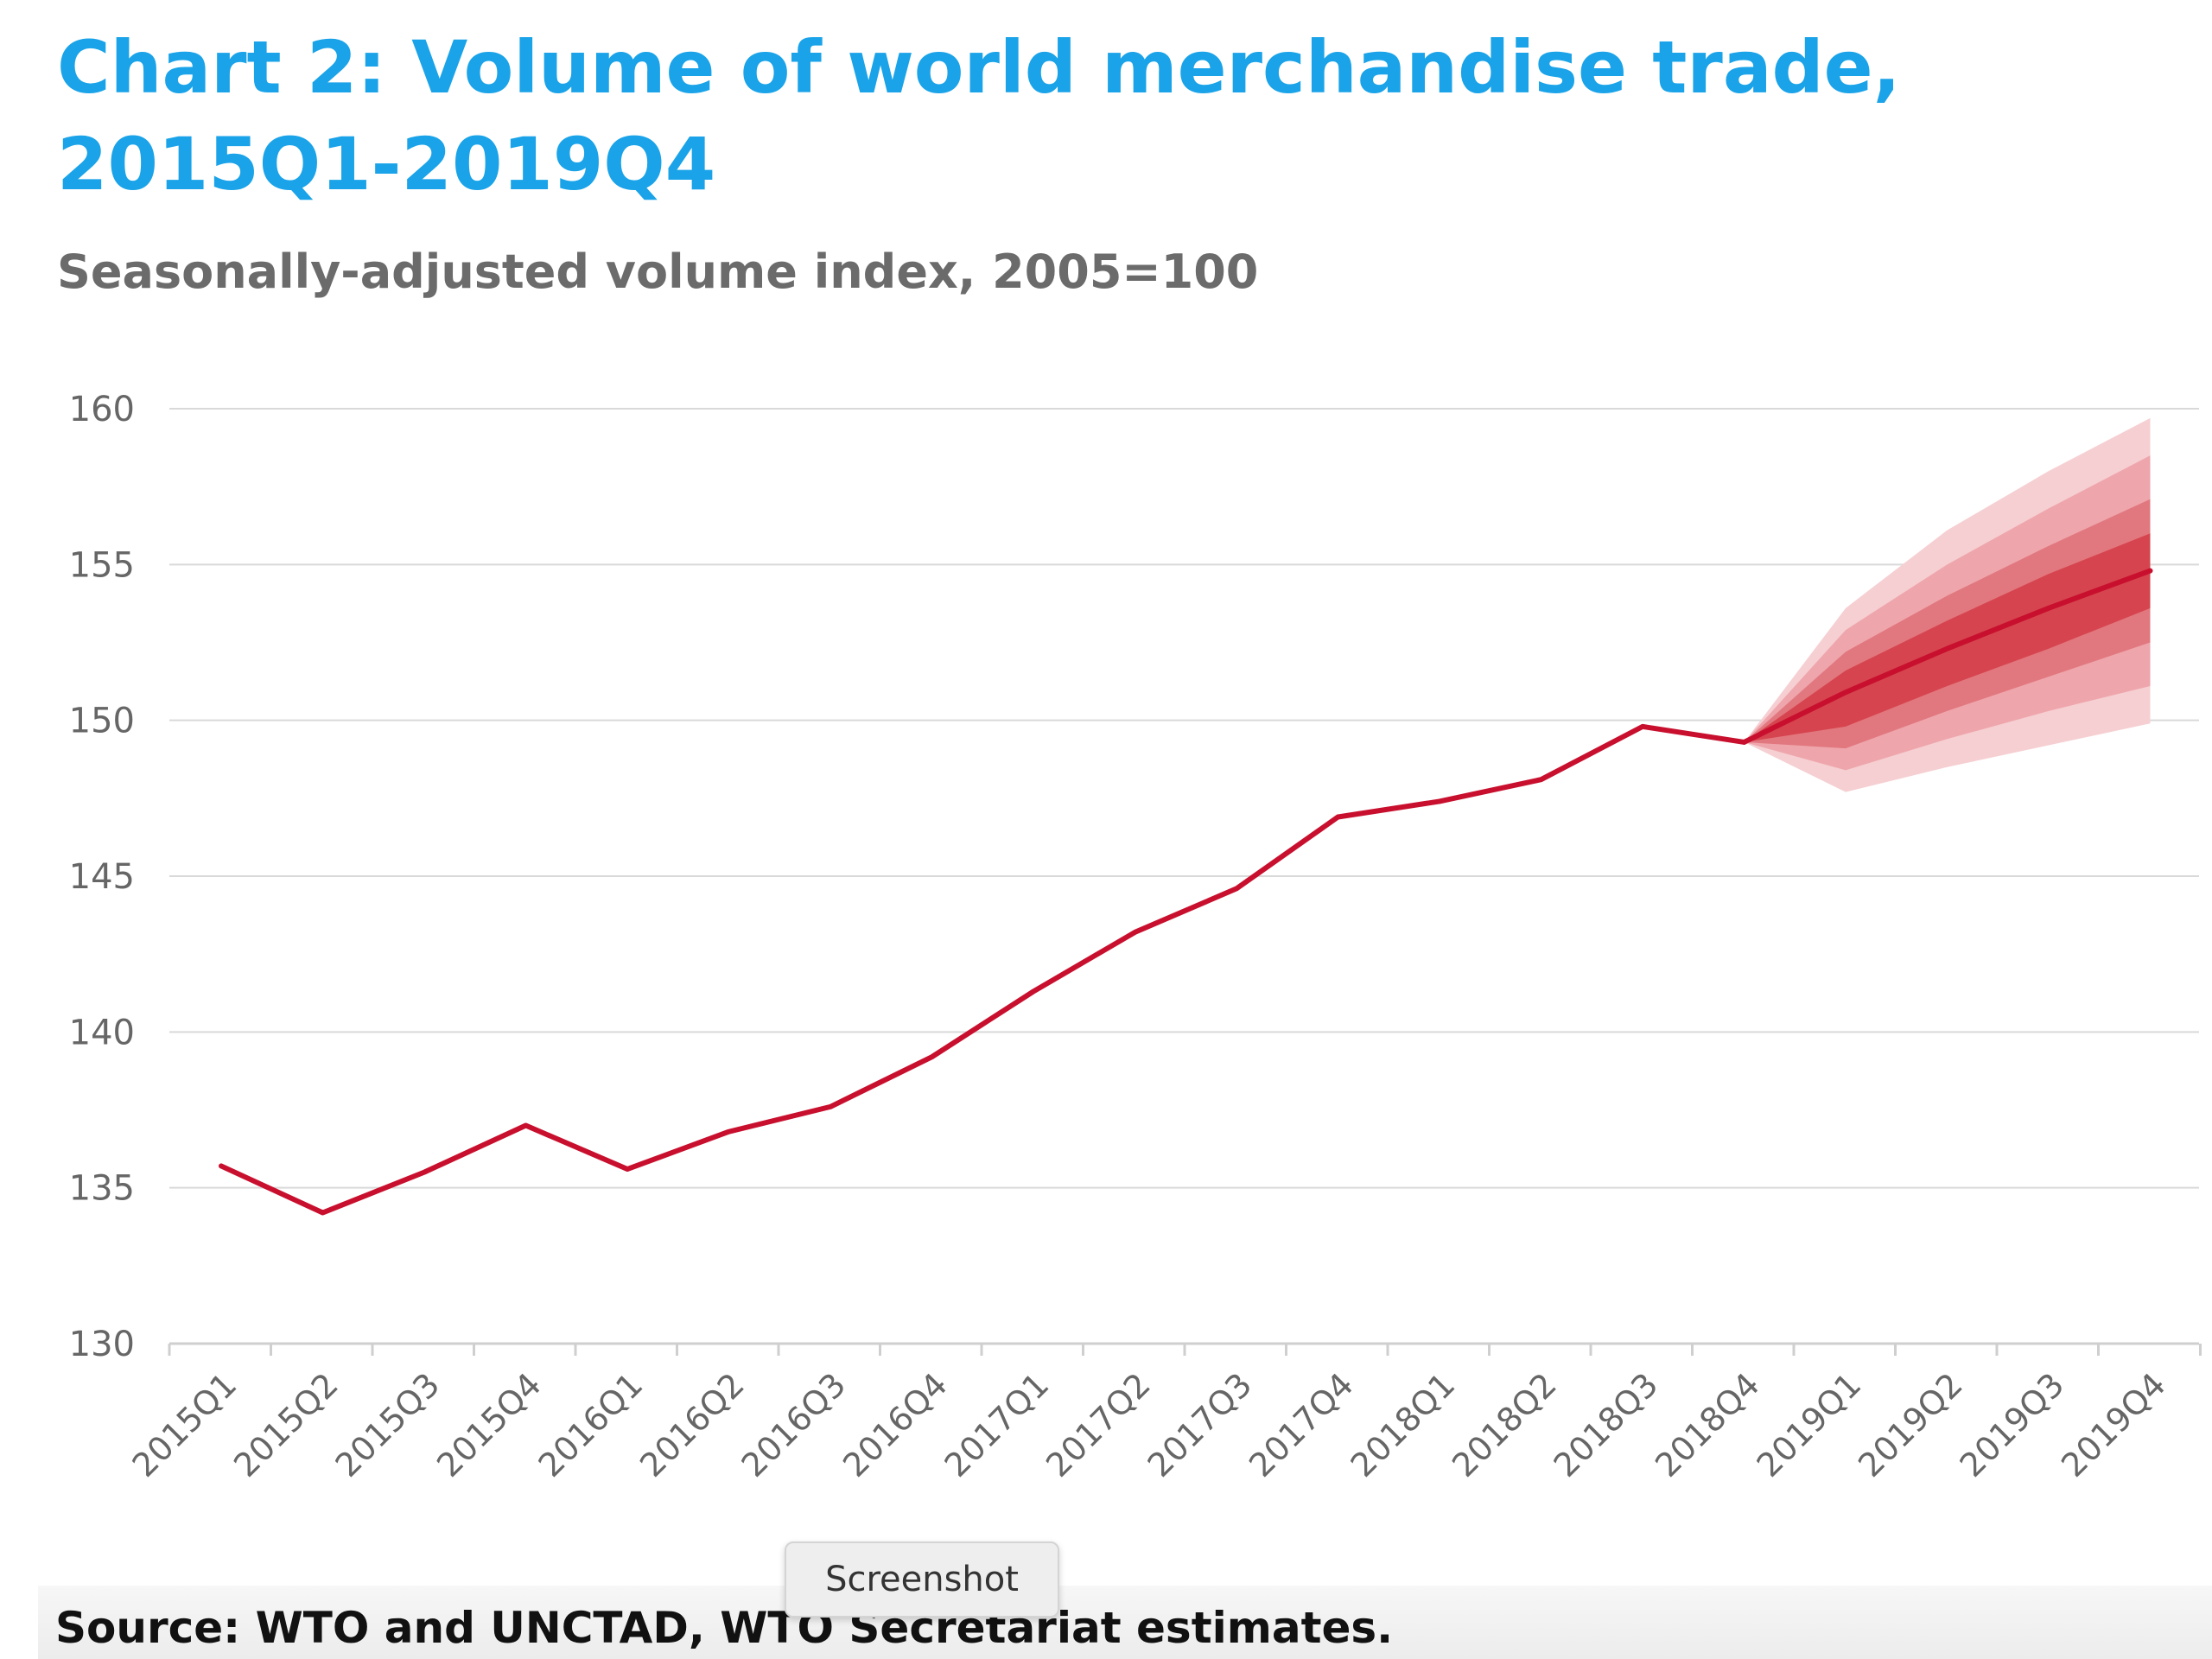  Describe the element at coordinates (1301, 1424) in the screenshot. I see `x-tick-label: 2017Q4` at that location.